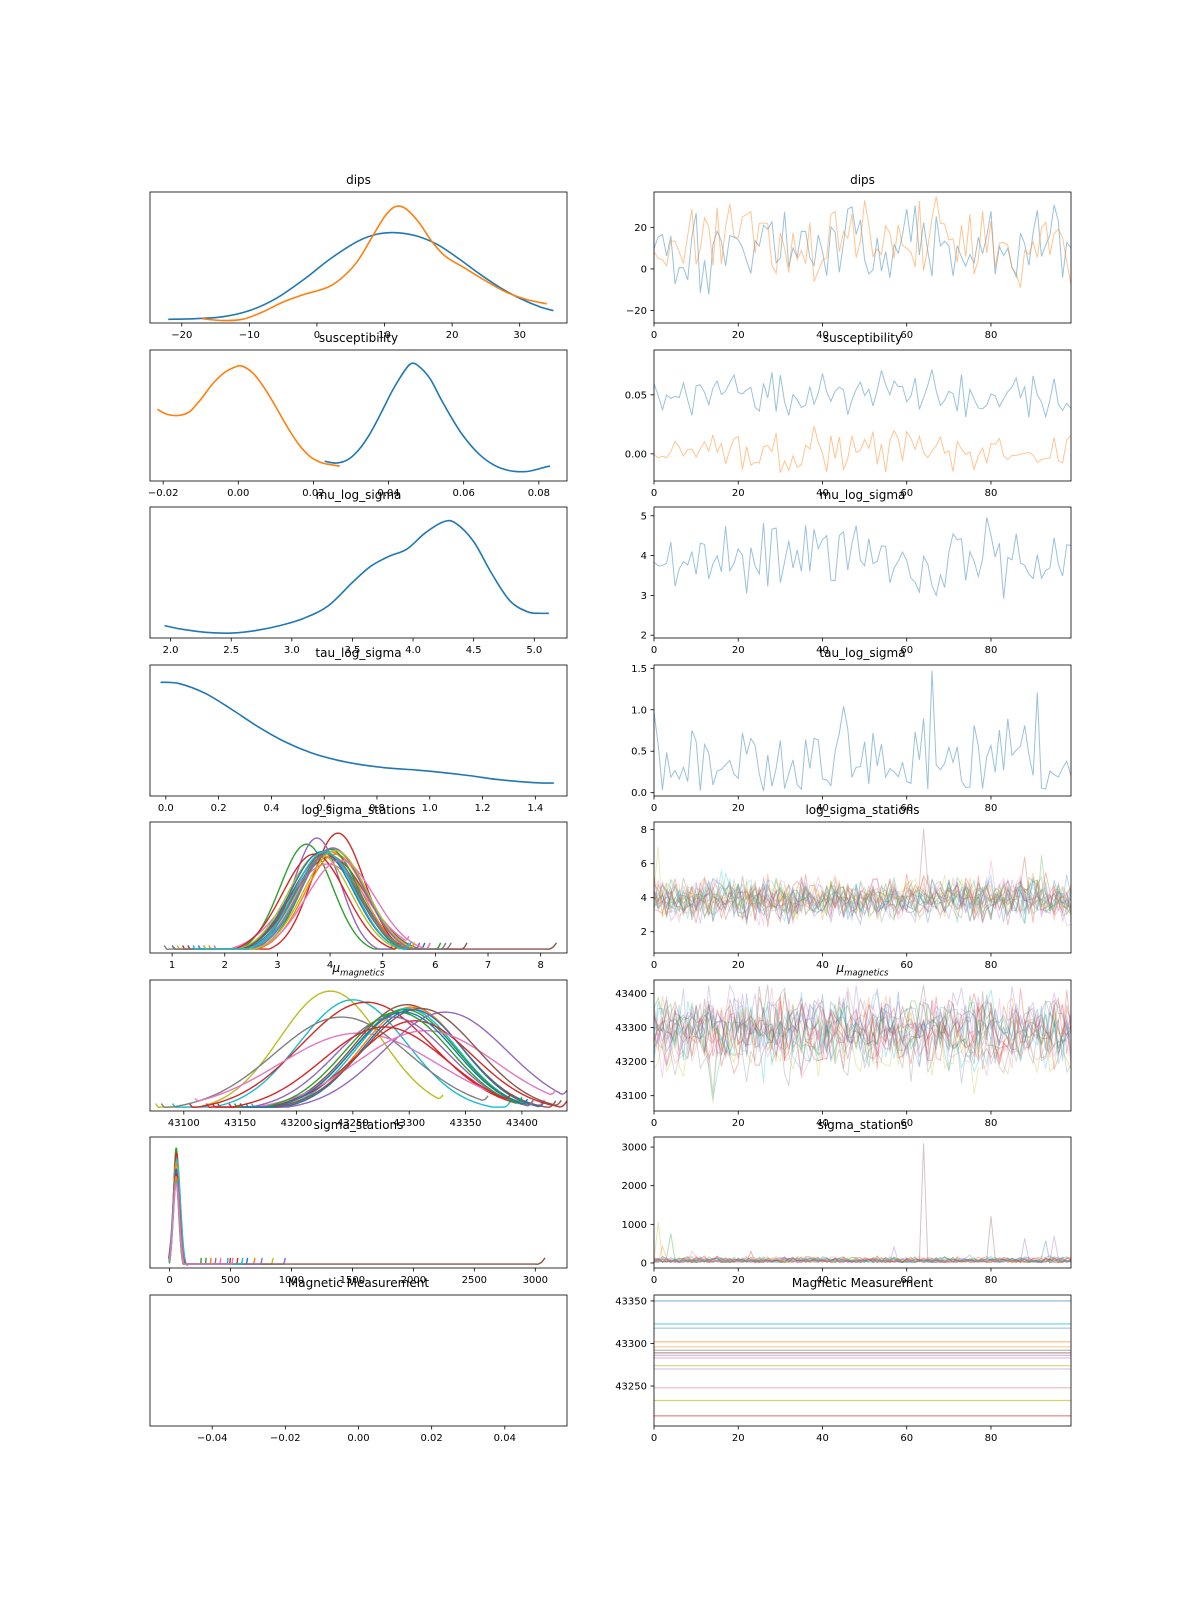  Describe the element at coordinates (631, 994) in the screenshot. I see `svg-text: 43400` at that location.